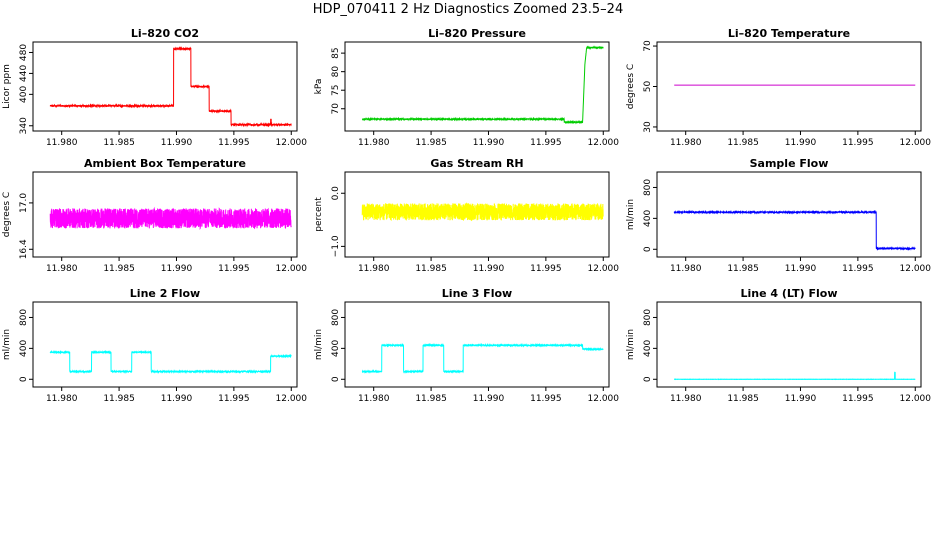 Image resolution: width=936 pixels, height=540 pixels. Describe the element at coordinates (336, 52) in the screenshot. I see `y-tick-label: 85` at that location.